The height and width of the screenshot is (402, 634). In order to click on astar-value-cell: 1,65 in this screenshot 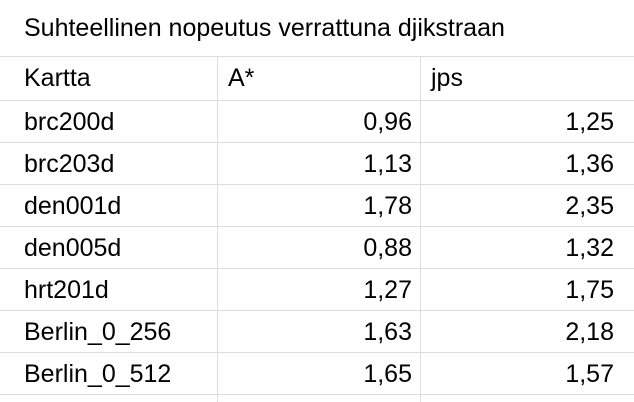, I will do `click(387, 374)`.